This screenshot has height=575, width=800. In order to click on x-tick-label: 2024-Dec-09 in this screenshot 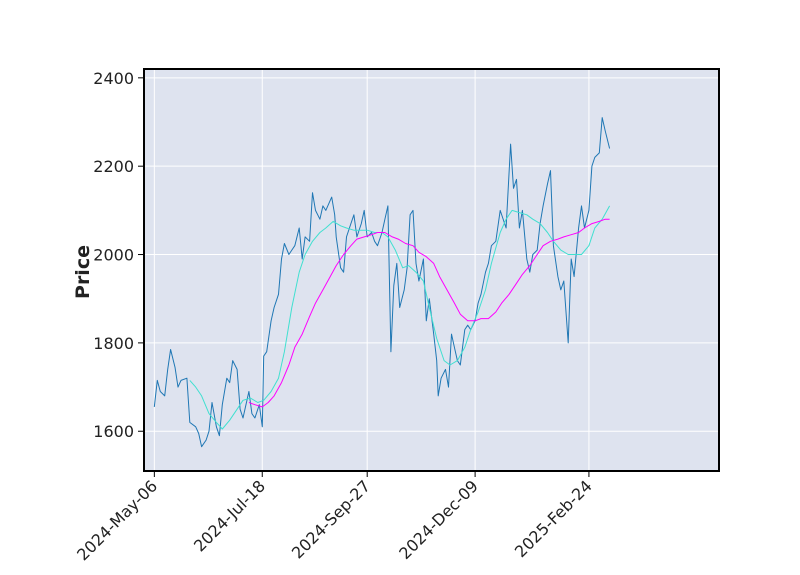, I will do `click(438, 519)`.